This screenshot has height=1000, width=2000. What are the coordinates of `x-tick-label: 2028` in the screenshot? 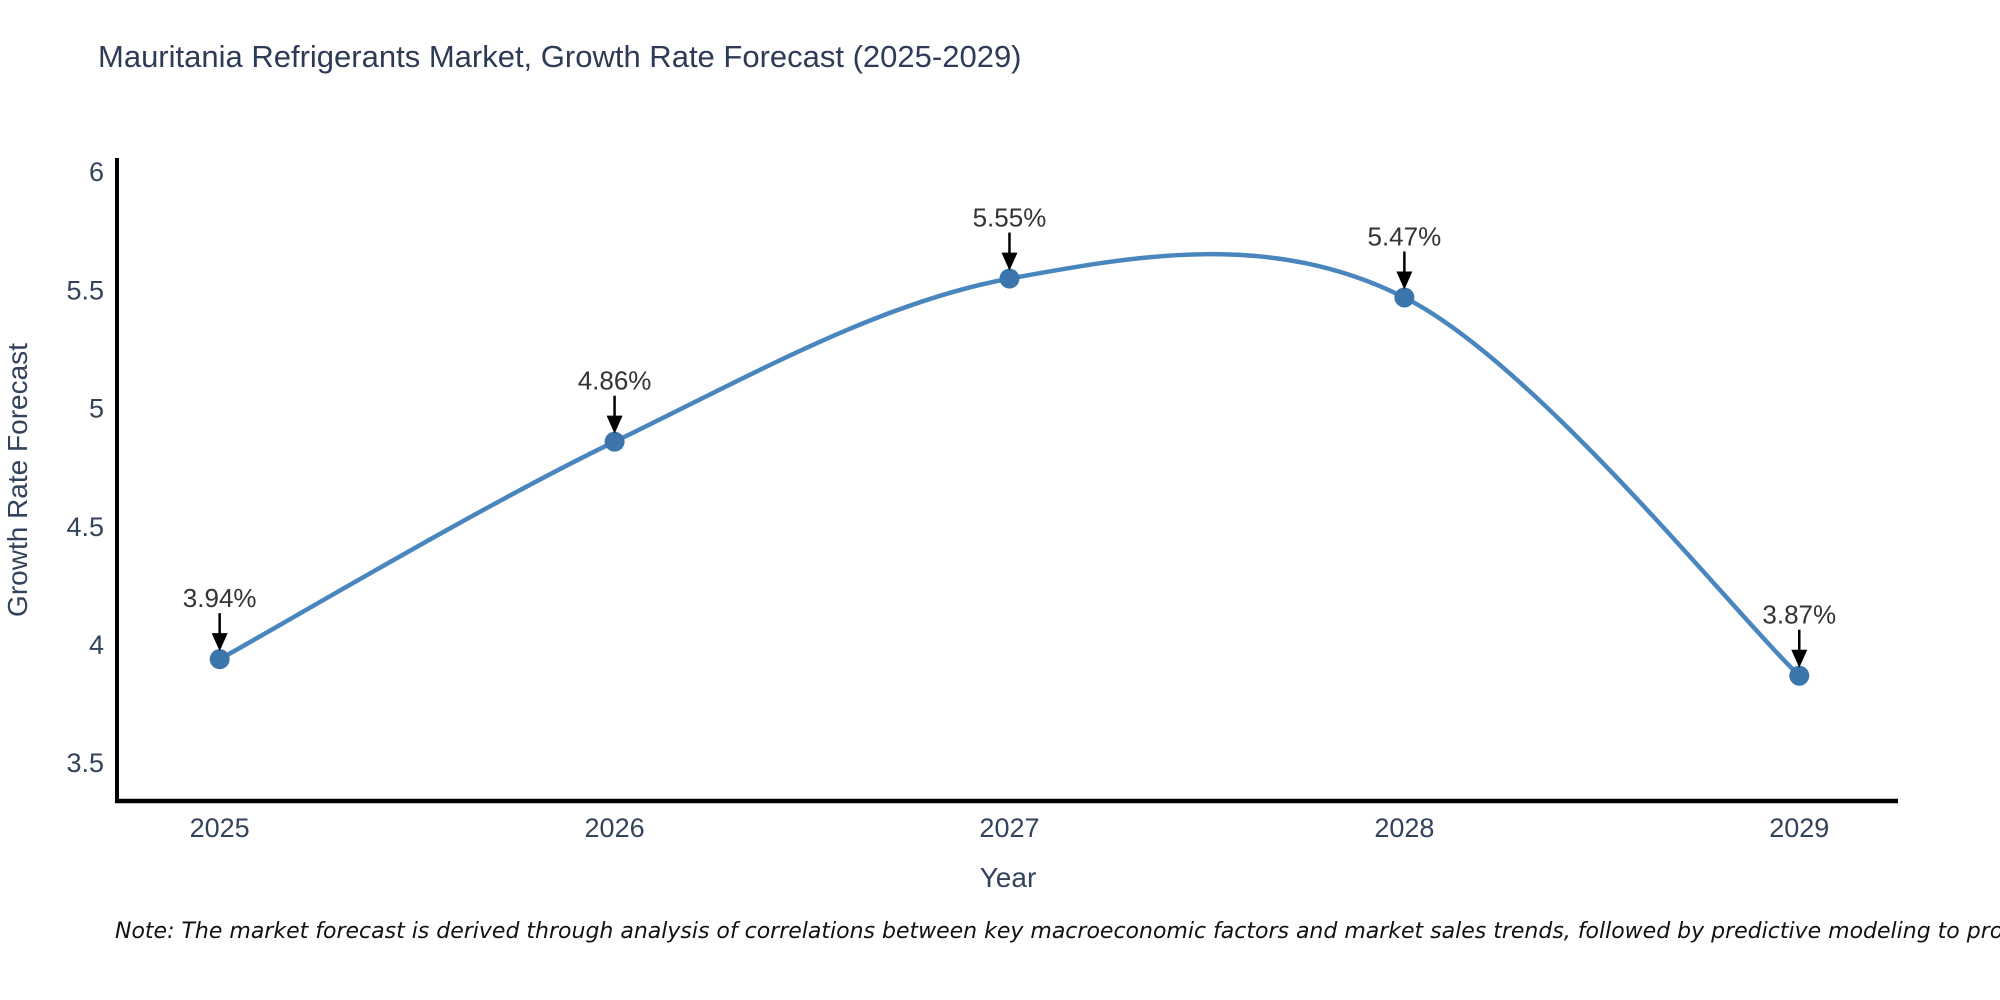 It's located at (1404, 828).